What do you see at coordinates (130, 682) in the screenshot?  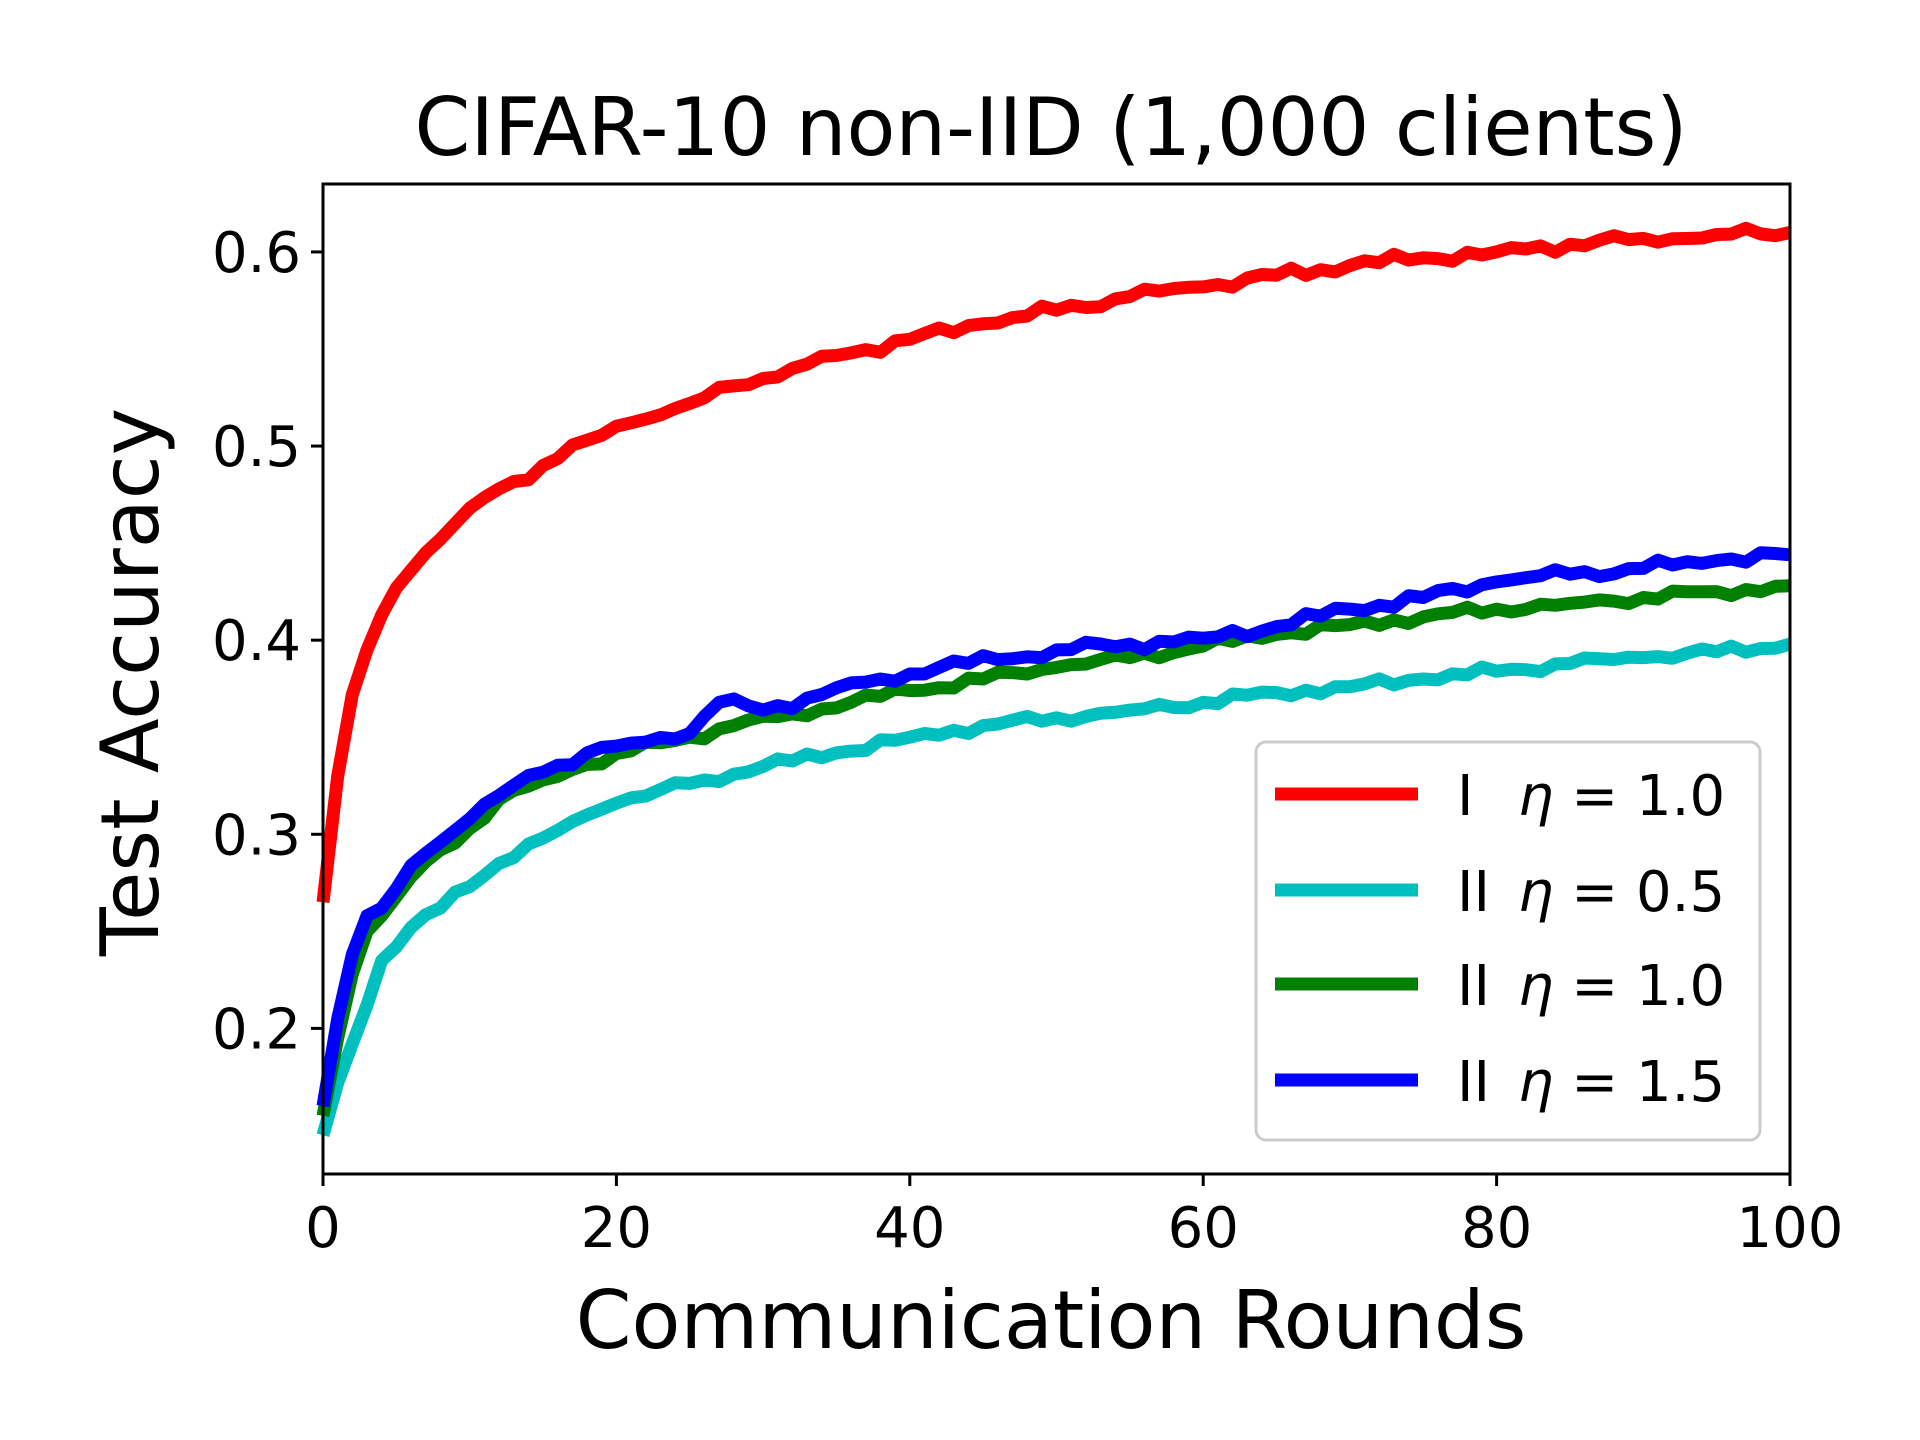 I see `y-axis-label: Test Accuracy` at bounding box center [130, 682].